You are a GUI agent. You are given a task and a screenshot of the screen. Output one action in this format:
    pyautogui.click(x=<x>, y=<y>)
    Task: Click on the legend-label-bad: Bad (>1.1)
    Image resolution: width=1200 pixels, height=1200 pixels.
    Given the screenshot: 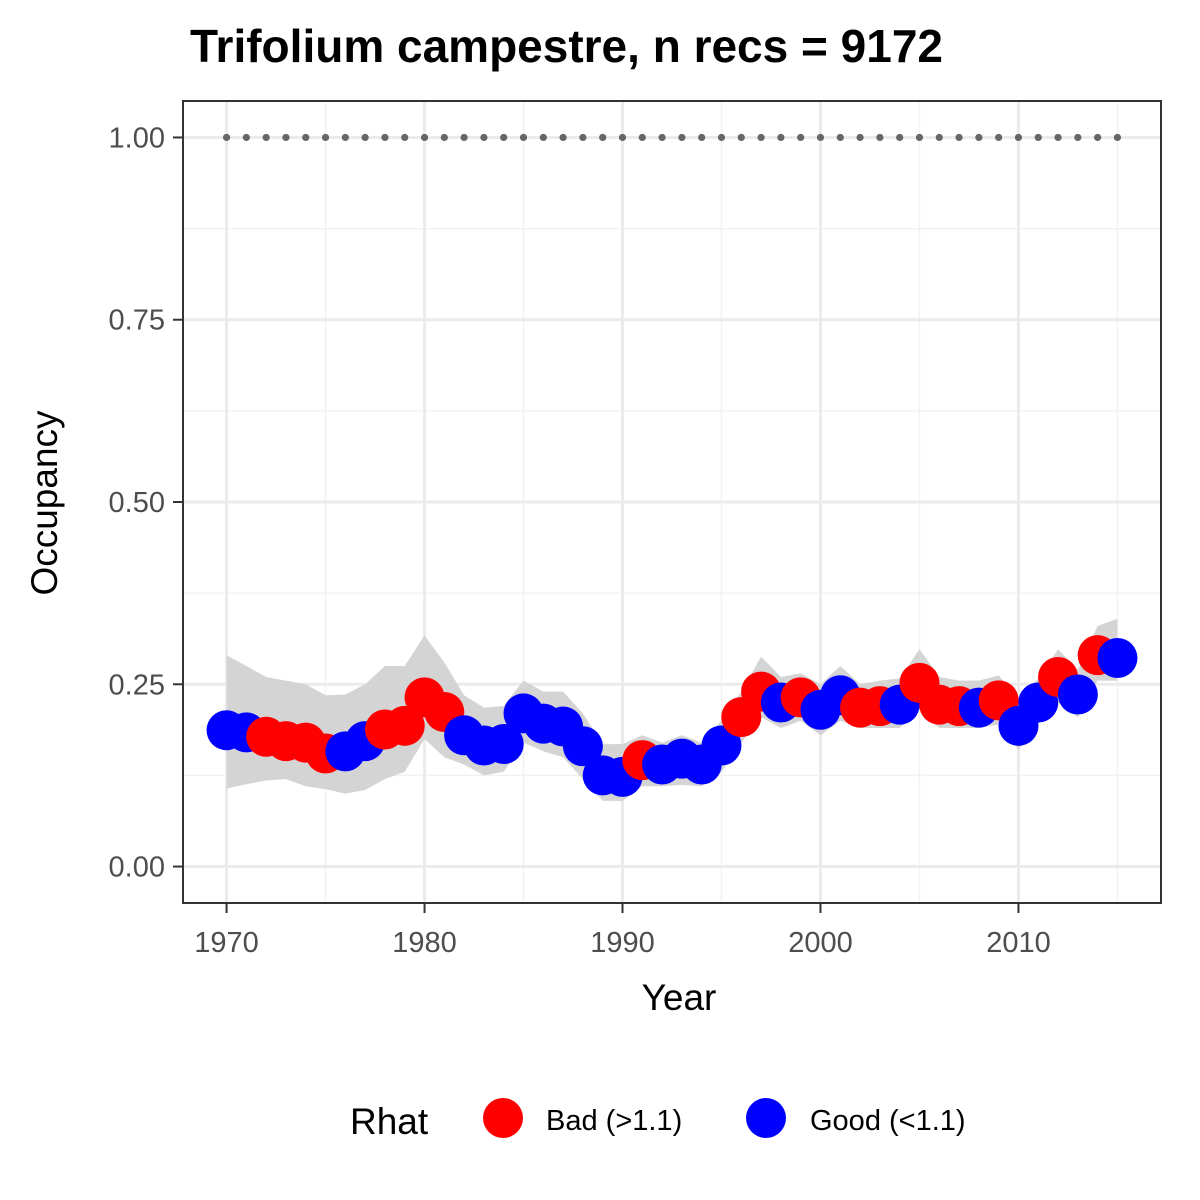 What is the action you would take?
    pyautogui.click(x=614, y=1121)
    